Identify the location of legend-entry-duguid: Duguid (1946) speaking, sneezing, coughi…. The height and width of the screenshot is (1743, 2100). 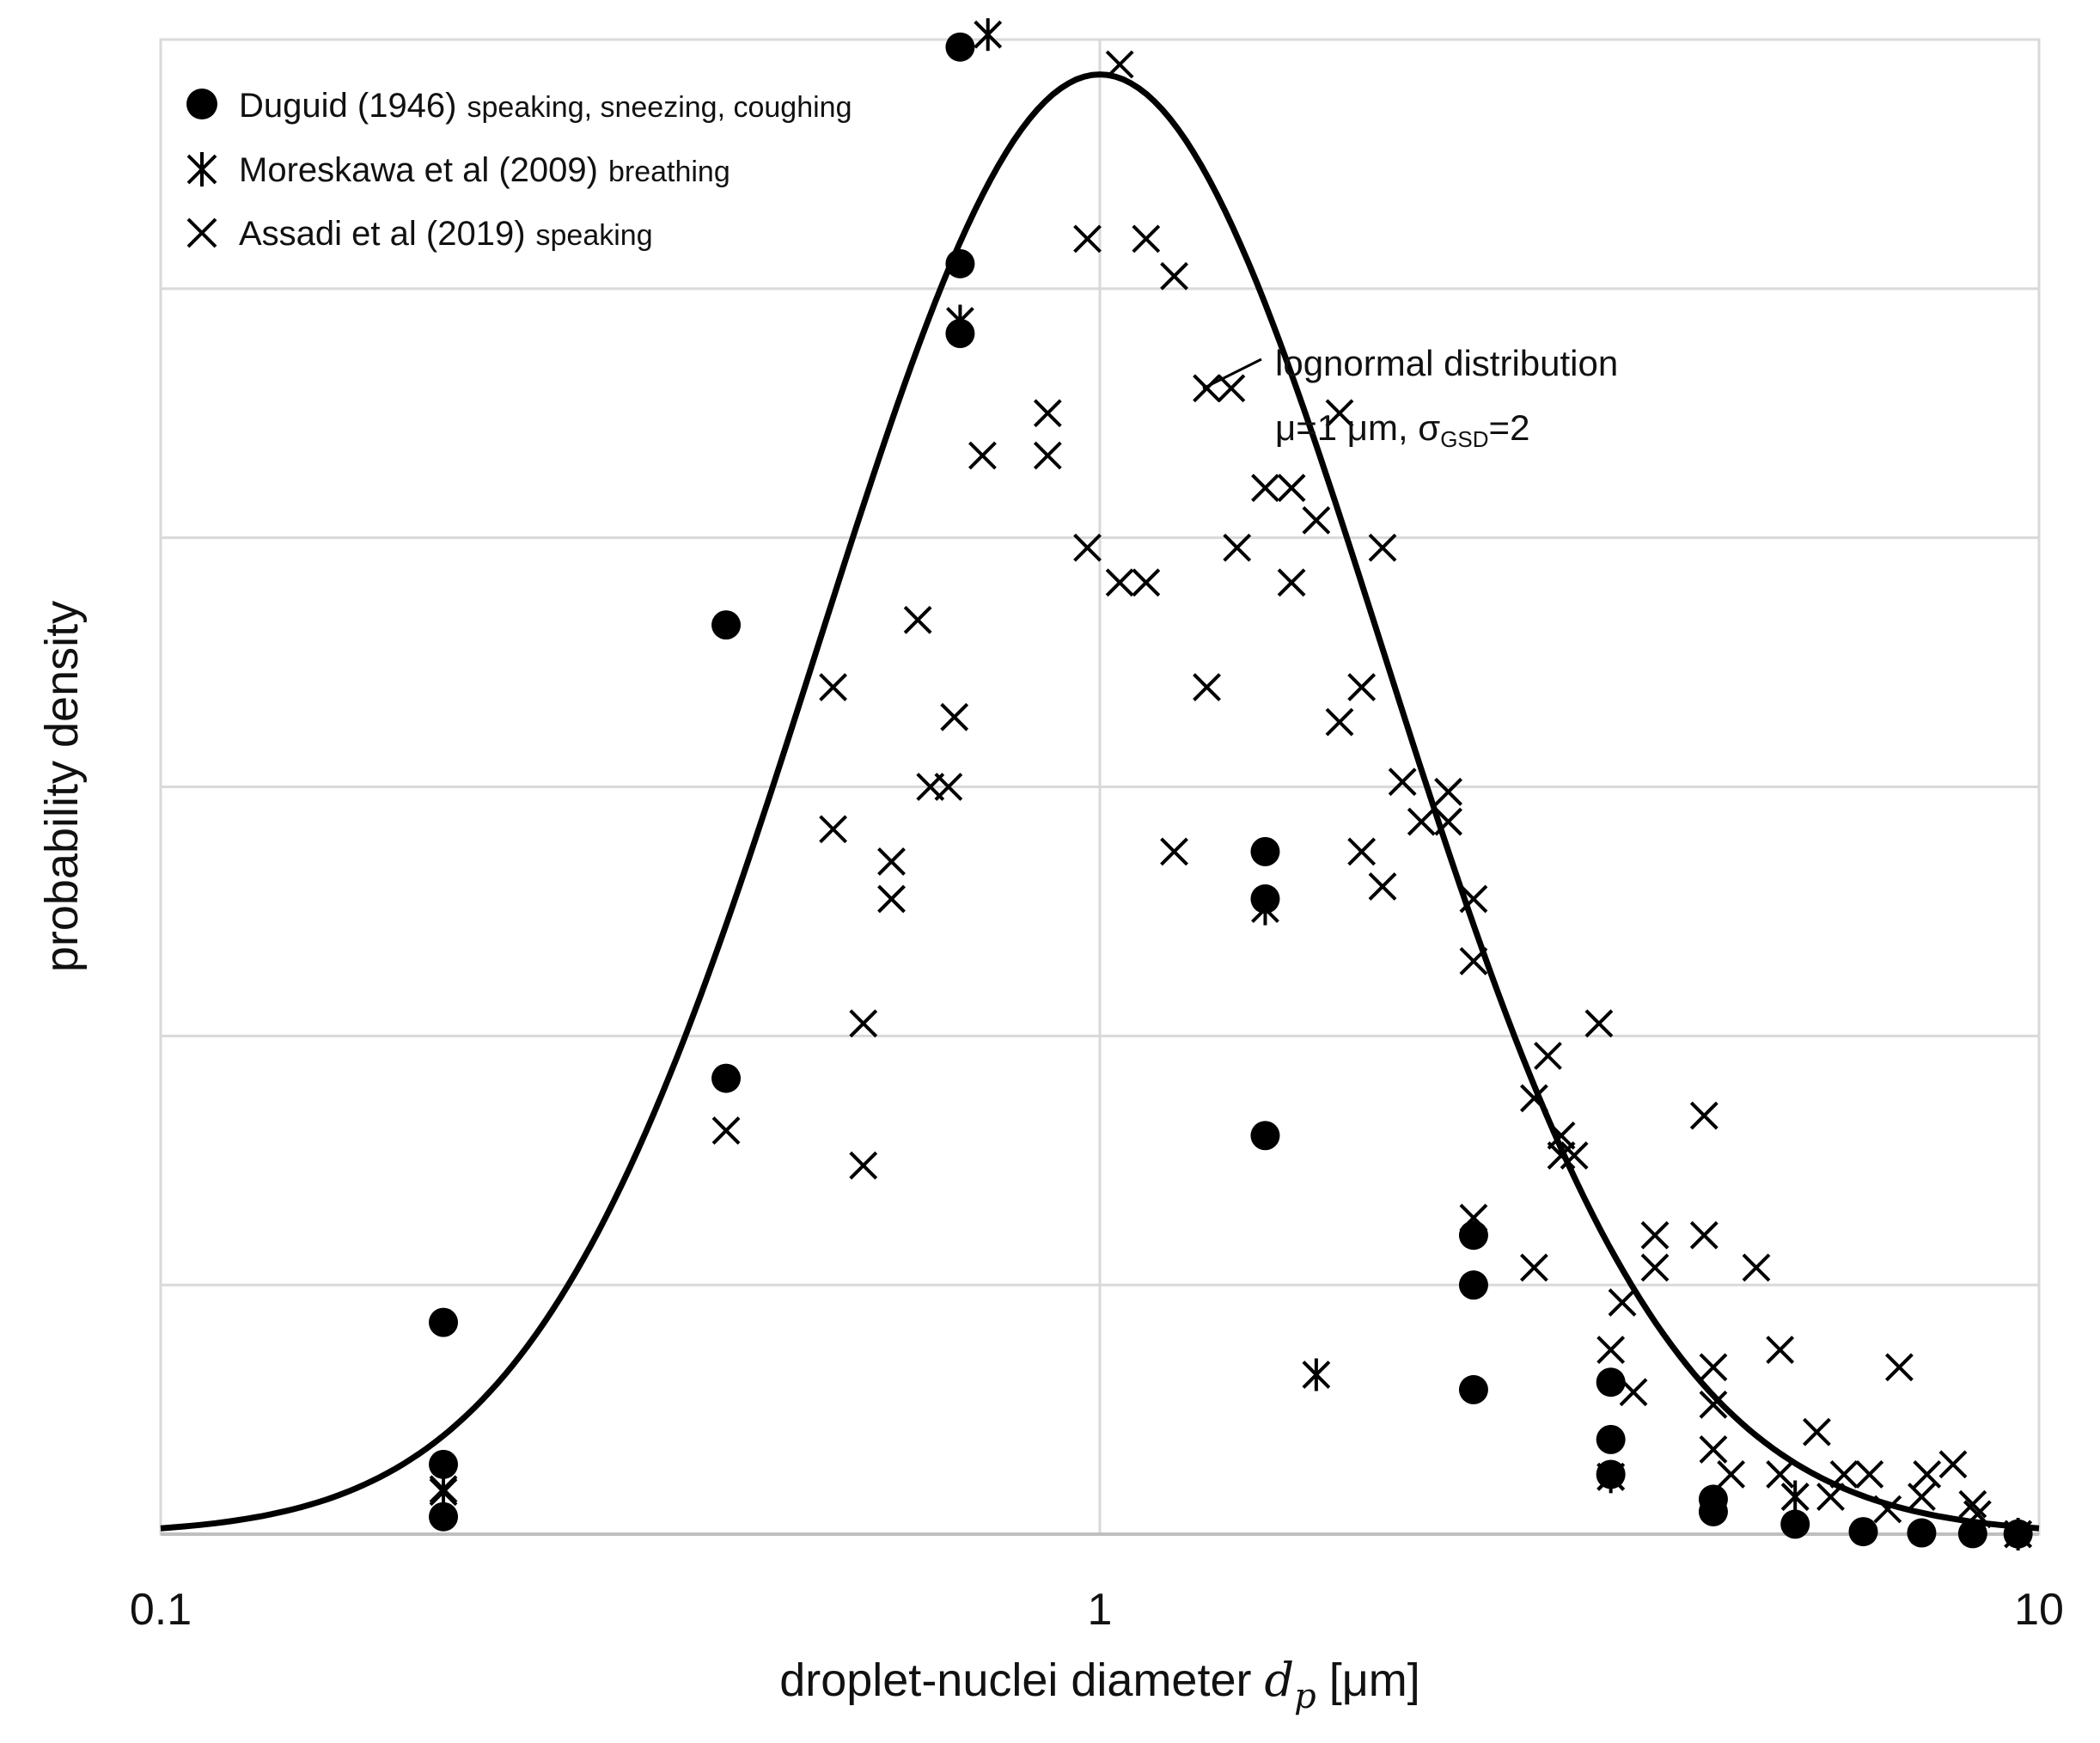
(545, 106).